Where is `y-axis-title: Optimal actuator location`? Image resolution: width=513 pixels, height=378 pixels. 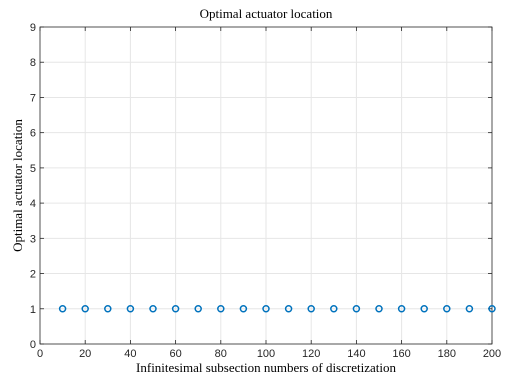 y-axis-title: Optimal actuator location is located at coordinates (17, 185).